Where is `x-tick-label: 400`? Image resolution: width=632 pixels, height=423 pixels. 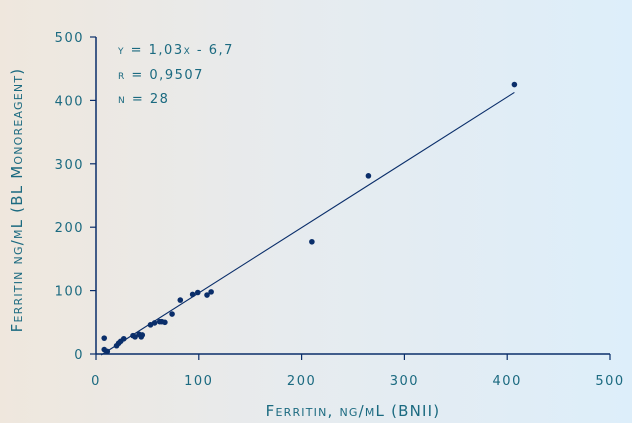
x-tick-label: 400 is located at coordinates (507, 381).